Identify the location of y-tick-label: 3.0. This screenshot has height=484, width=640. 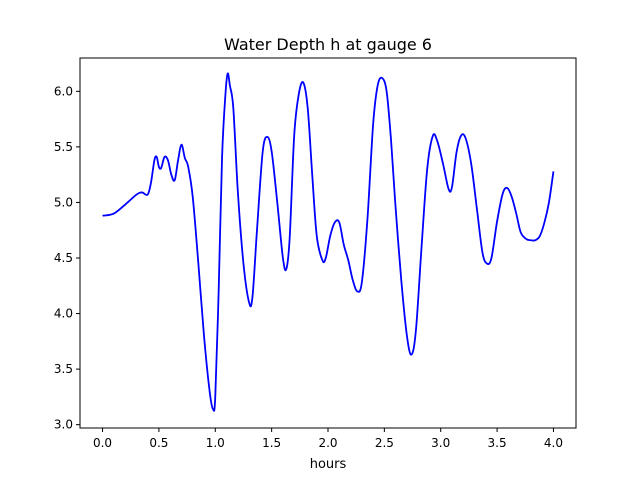
(63, 425).